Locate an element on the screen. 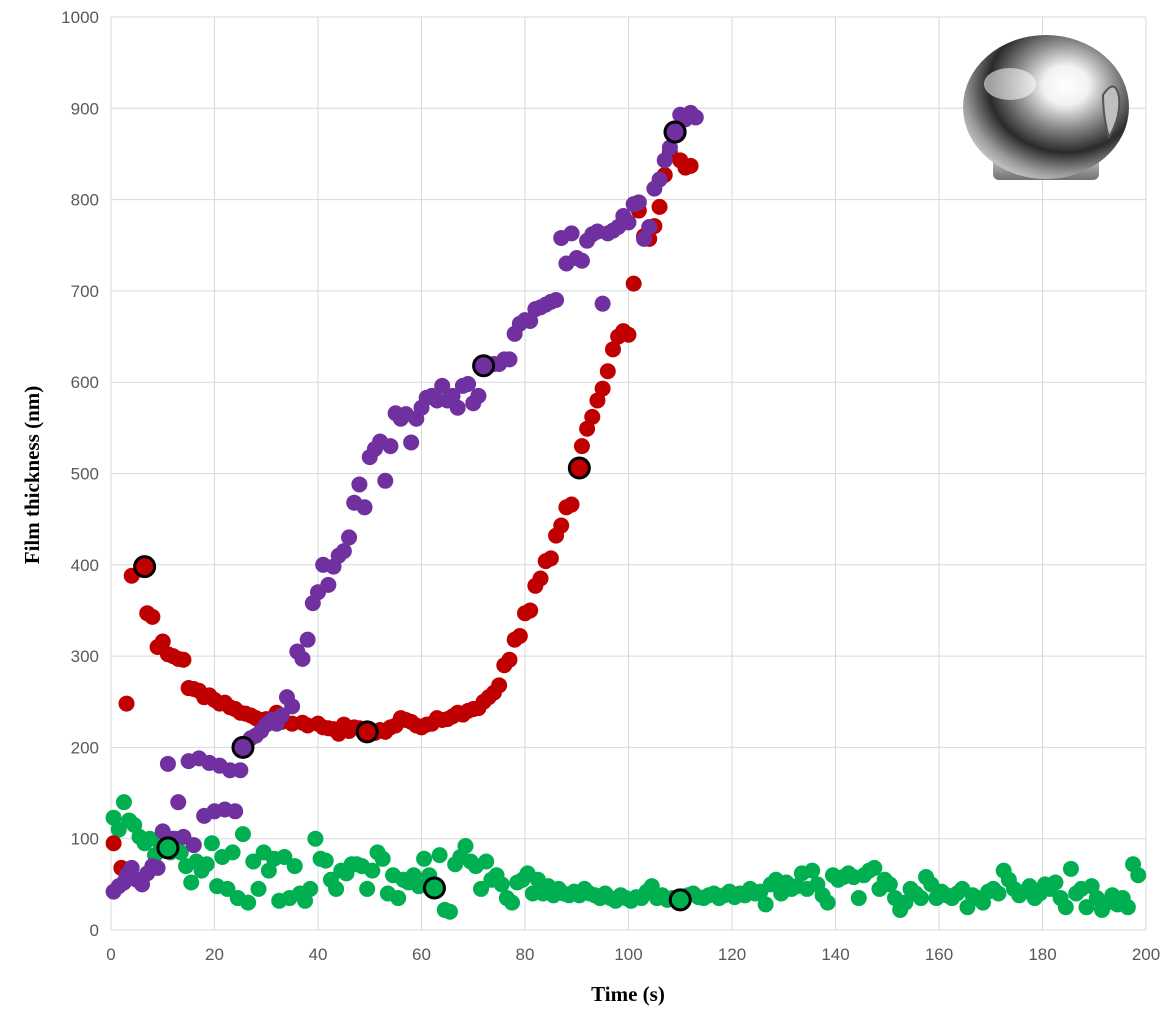 This screenshot has height=1018, width=1167. steel-ball-inset-image is located at coordinates (1046, 107).